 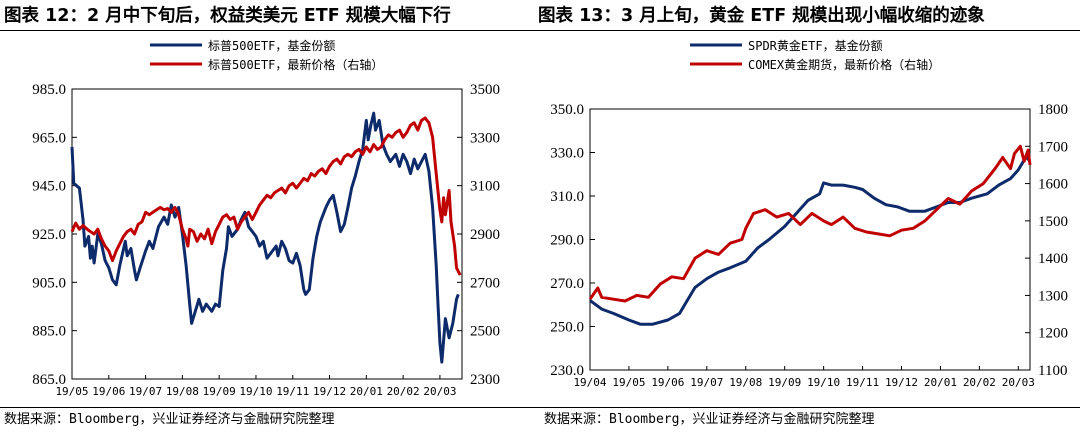 What do you see at coordinates (567, 328) in the screenshot?
I see `y-left-tick-label: 250.0` at bounding box center [567, 328].